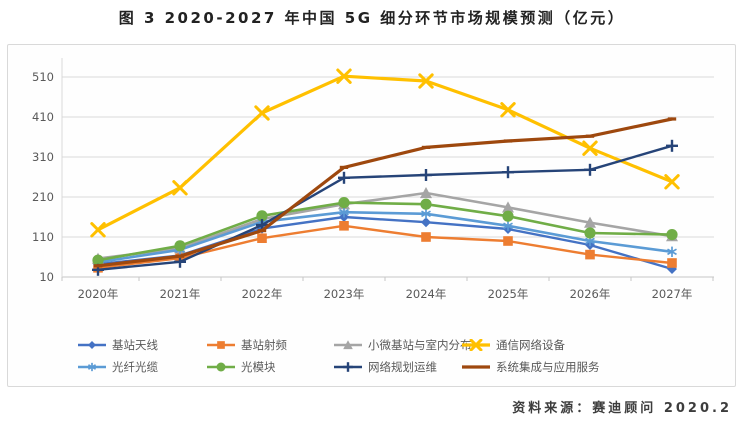 This screenshot has width=744, height=431. What do you see at coordinates (426, 294) in the screenshot?
I see `x-tick-label: 2024年` at bounding box center [426, 294].